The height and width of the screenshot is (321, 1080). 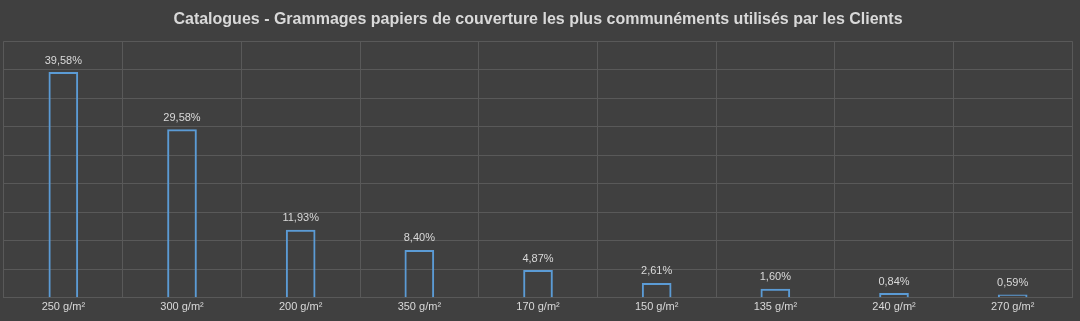 What do you see at coordinates (419, 237) in the screenshot?
I see `data-label: 8,40%` at bounding box center [419, 237].